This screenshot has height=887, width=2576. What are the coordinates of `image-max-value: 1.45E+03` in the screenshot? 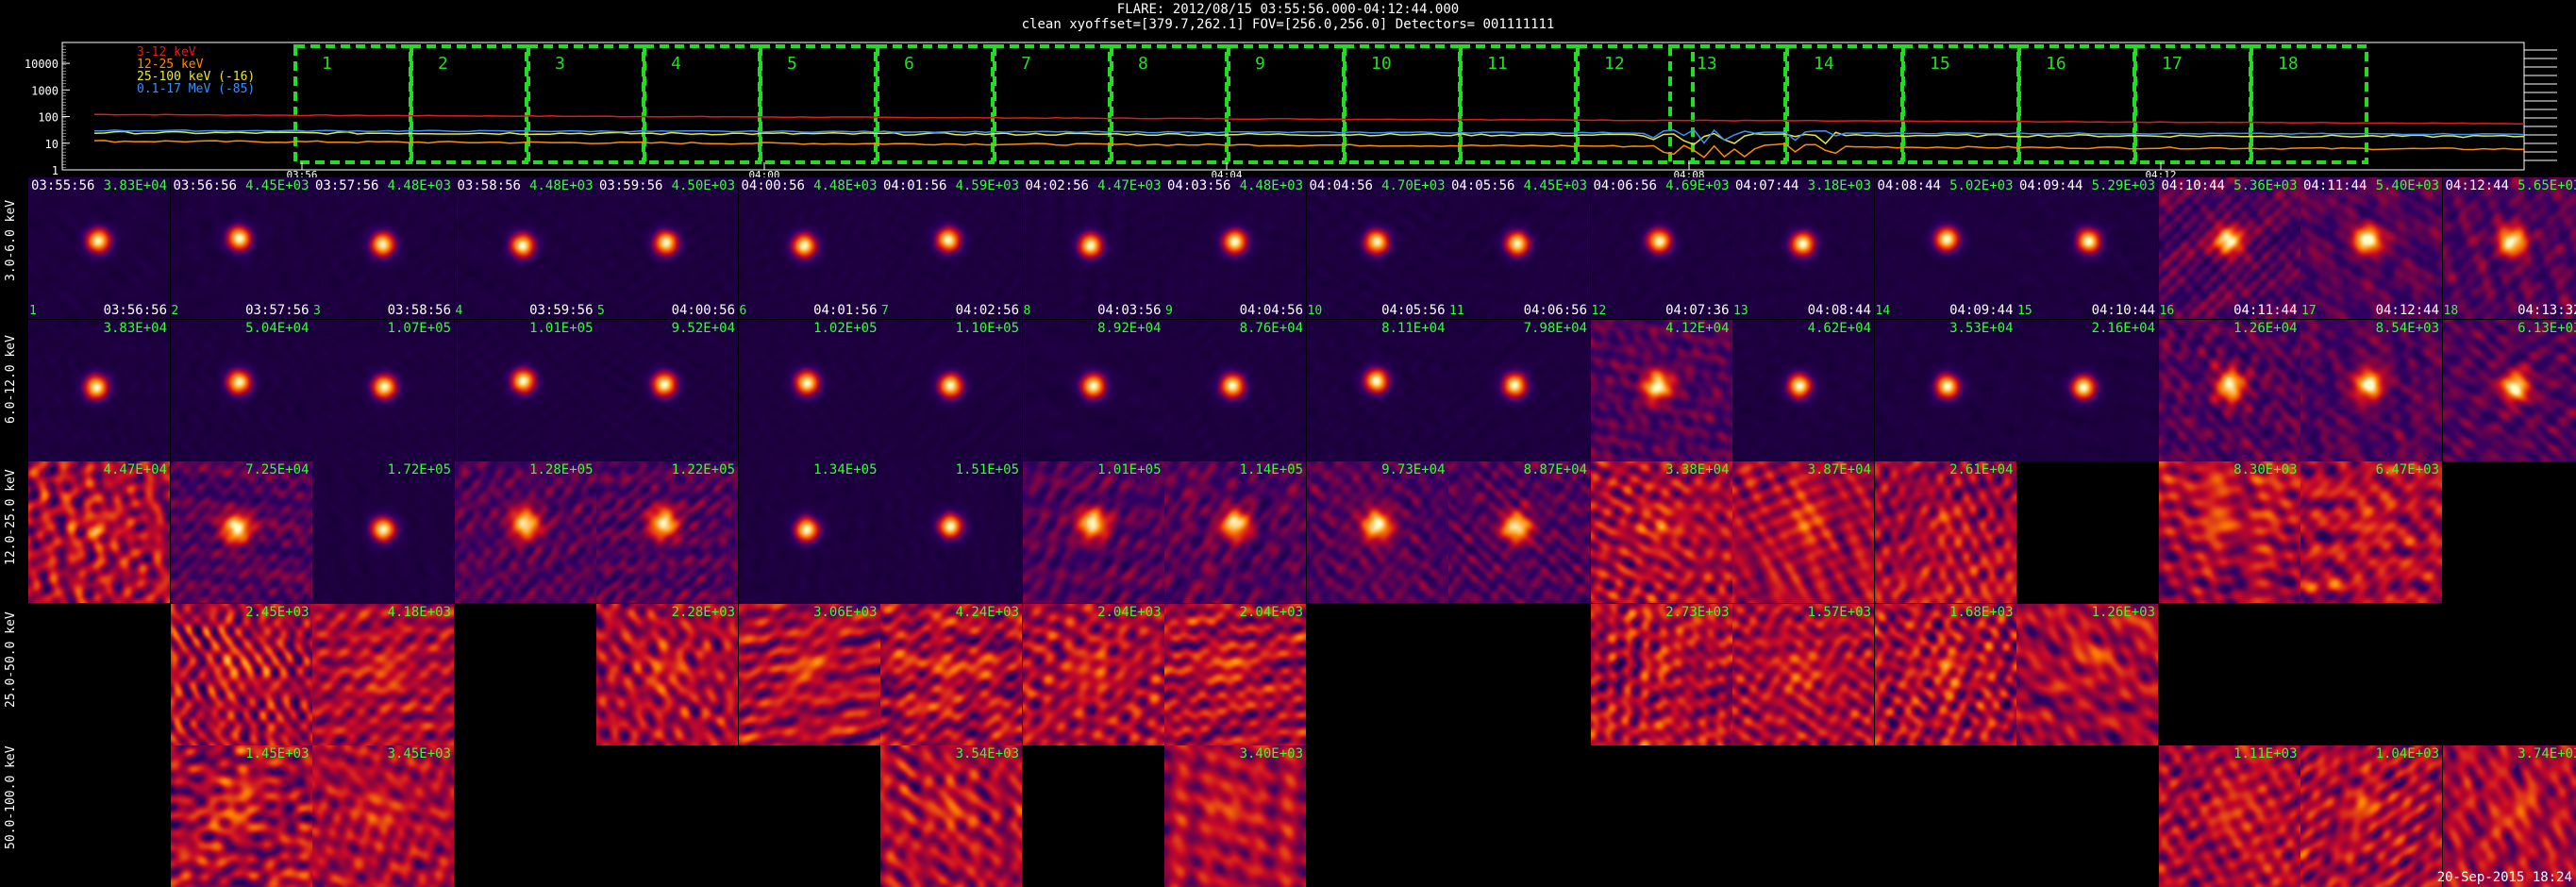 It's located at (277, 754).